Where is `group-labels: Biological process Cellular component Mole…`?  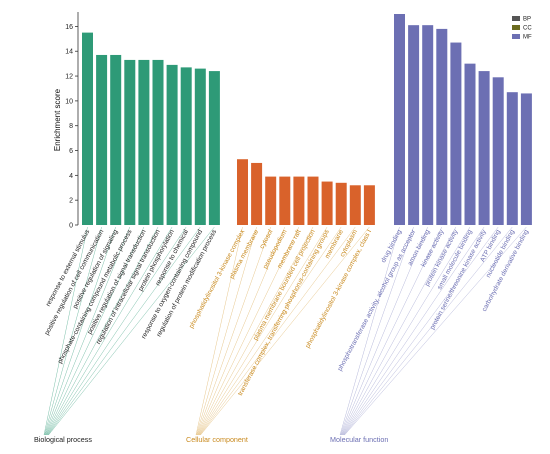 group-labels: Biological process Cellular component Mole… is located at coordinates (211, 439).